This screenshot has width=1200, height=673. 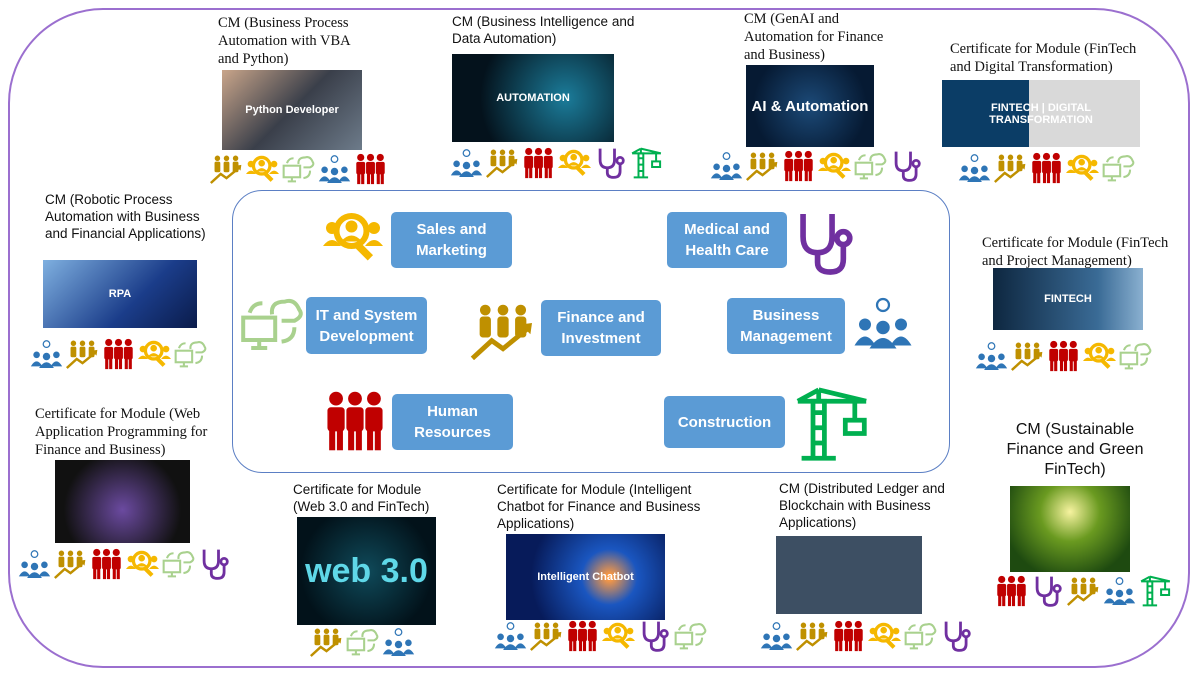 I want to click on sector-sales-and-marketing: Sales and Marketing, so click(x=451, y=240).